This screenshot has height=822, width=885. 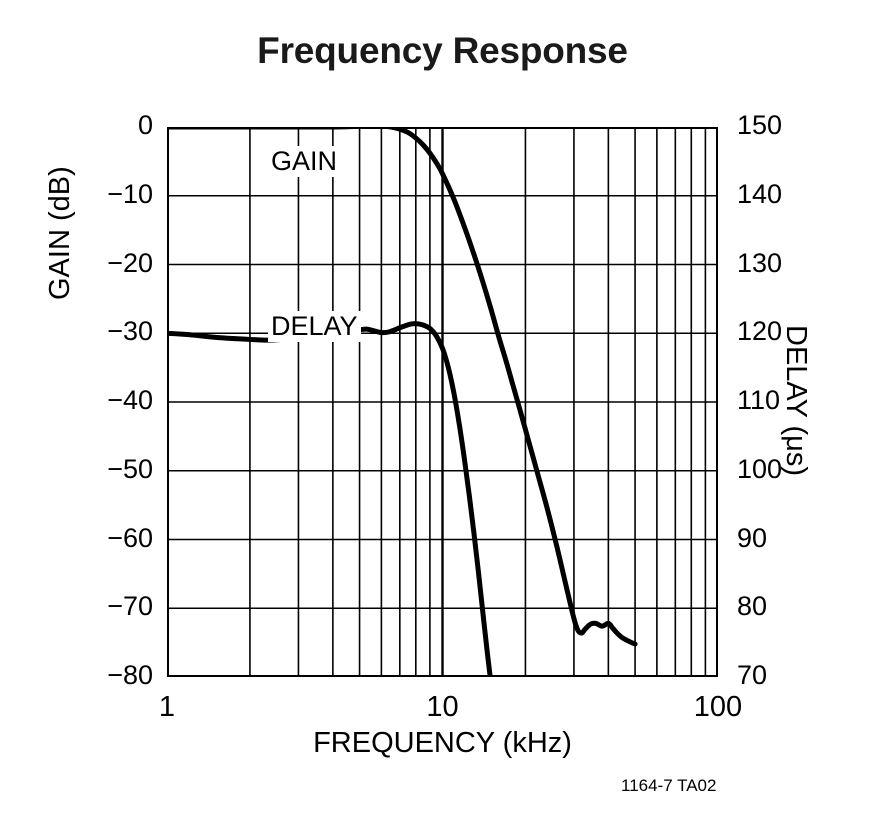 What do you see at coordinates (442, 743) in the screenshot?
I see `x-axis-title: FREQUENCY (kHz)` at bounding box center [442, 743].